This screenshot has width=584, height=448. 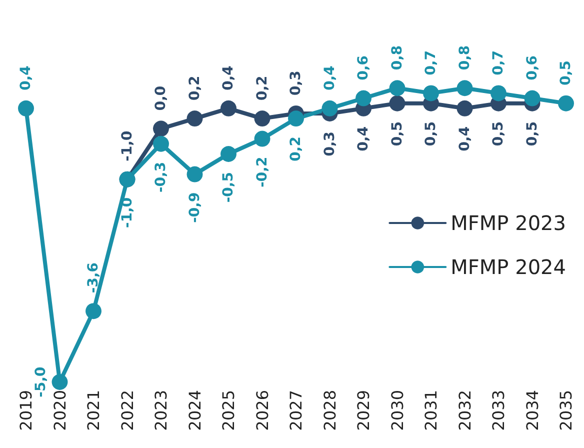 I want to click on x-tick-label: 2035, so click(x=566, y=410).